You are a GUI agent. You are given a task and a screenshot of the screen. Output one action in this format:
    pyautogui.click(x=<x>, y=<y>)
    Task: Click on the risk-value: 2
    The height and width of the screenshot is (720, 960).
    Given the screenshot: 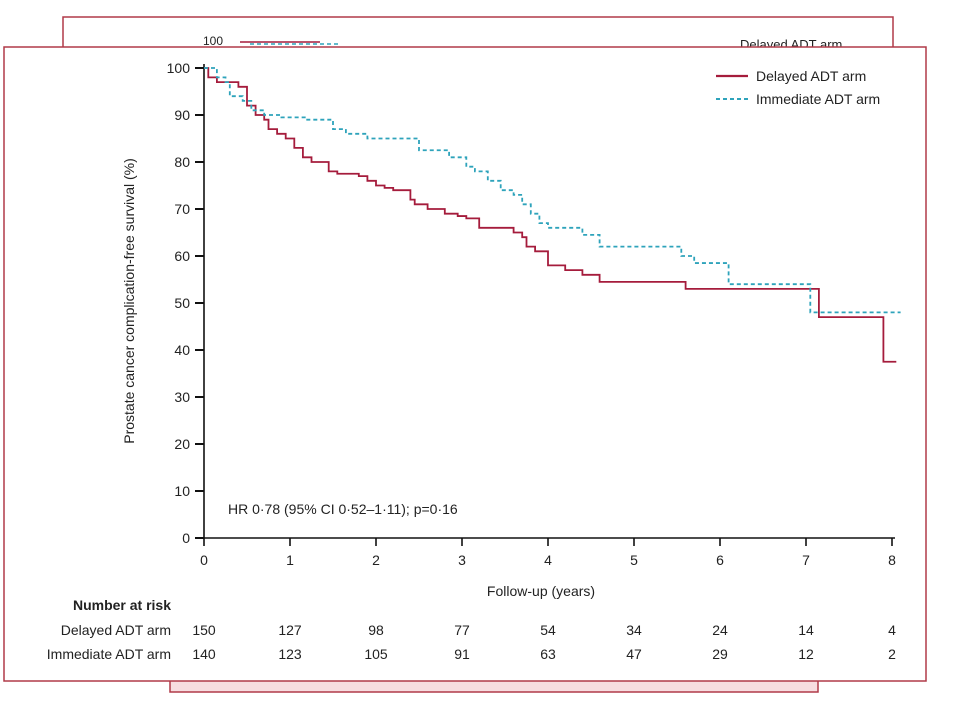 What is the action you would take?
    pyautogui.click(x=892, y=654)
    